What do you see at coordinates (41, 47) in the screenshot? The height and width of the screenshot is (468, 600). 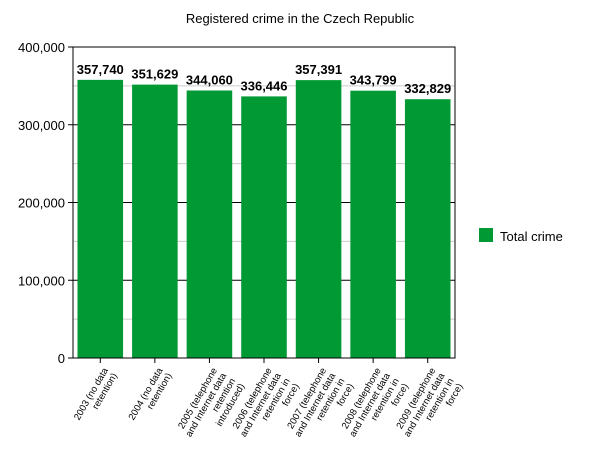 I see `y-tick-label: 400,000` at bounding box center [41, 47].